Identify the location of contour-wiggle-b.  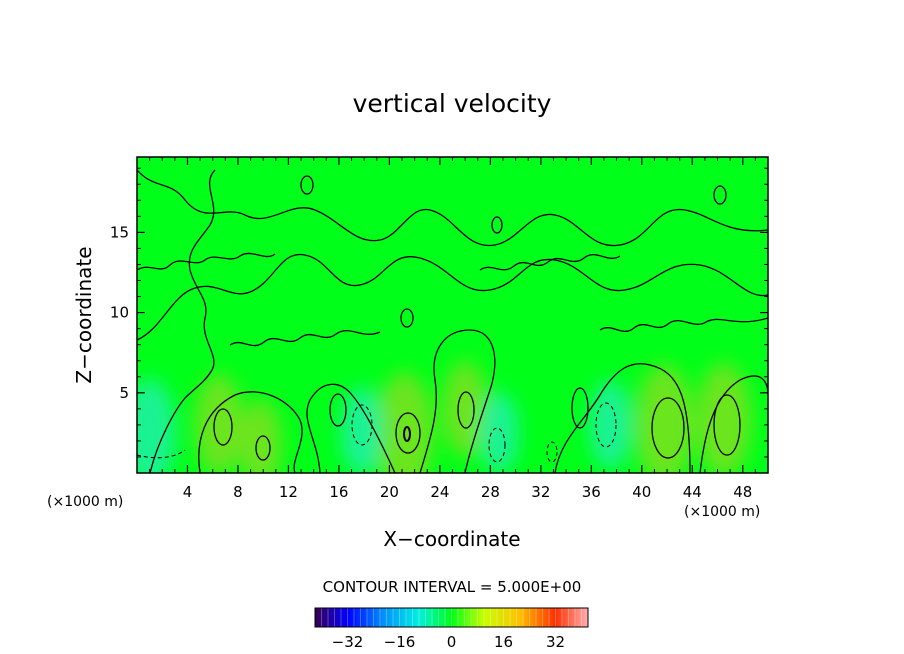
(550, 262).